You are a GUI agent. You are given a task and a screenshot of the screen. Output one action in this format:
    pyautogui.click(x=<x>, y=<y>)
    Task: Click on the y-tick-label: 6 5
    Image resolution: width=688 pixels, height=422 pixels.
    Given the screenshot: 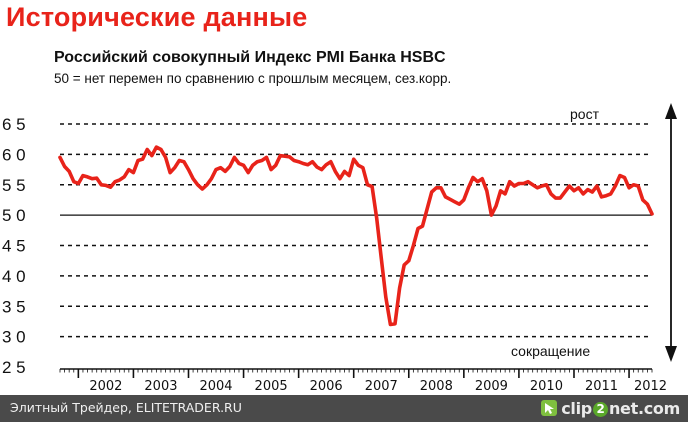 What is the action you would take?
    pyautogui.click(x=14, y=124)
    